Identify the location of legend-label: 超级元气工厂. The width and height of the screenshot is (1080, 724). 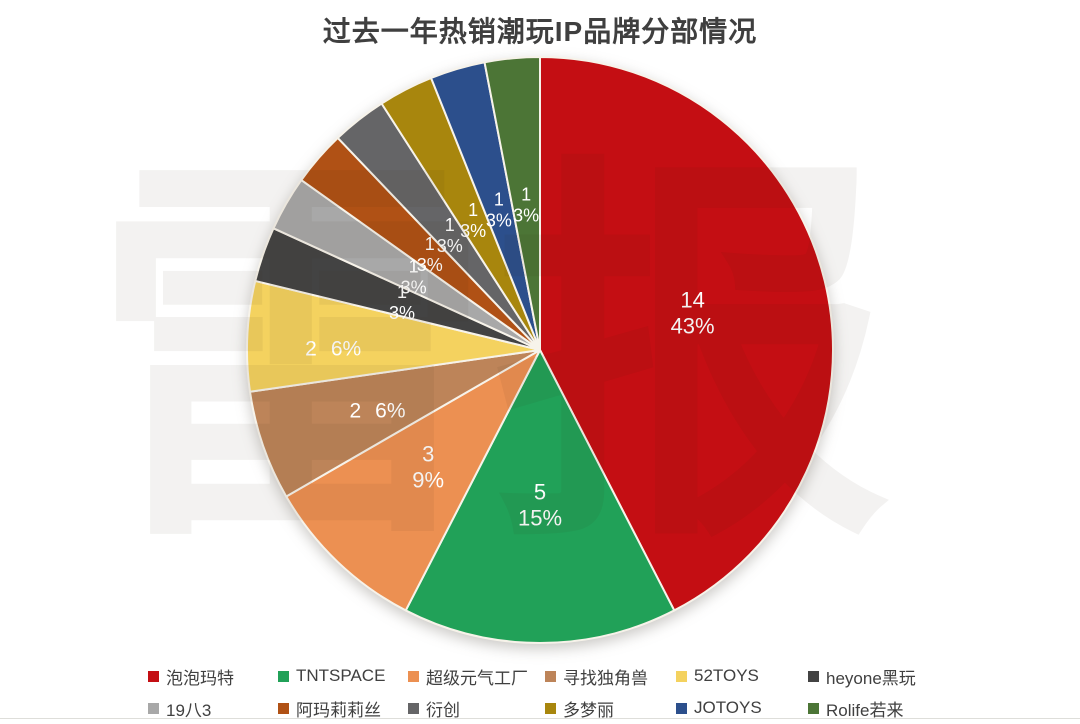
(477, 678).